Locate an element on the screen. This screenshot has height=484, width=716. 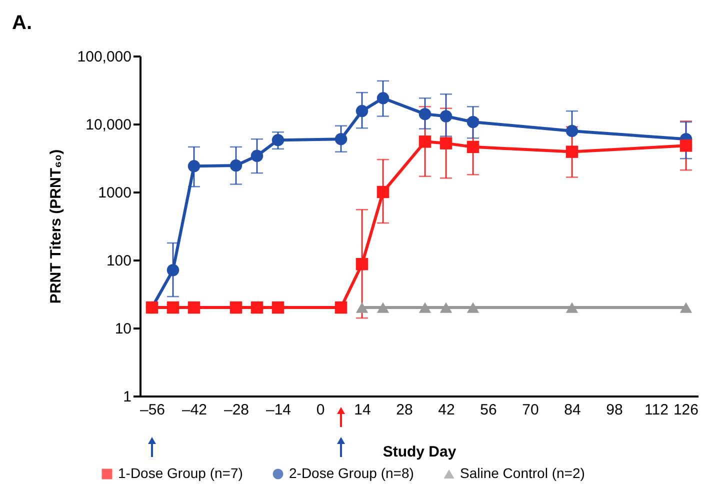
x-axis-title: Study Day is located at coordinates (419, 452).